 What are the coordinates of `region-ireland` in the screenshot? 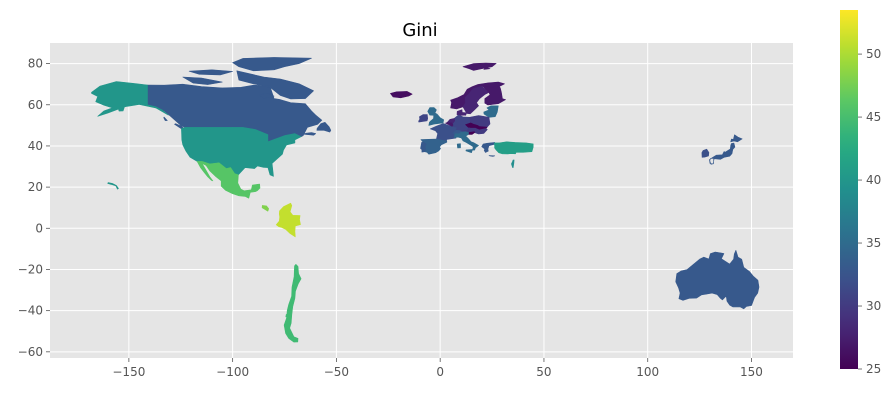 It's located at (423, 118).